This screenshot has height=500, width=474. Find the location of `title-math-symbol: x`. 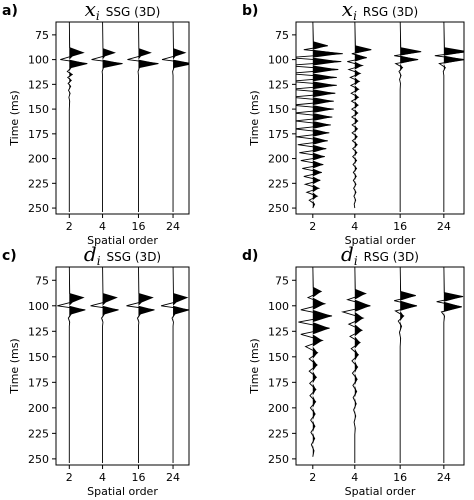

title-math-symbol: x is located at coordinates (347, 10).